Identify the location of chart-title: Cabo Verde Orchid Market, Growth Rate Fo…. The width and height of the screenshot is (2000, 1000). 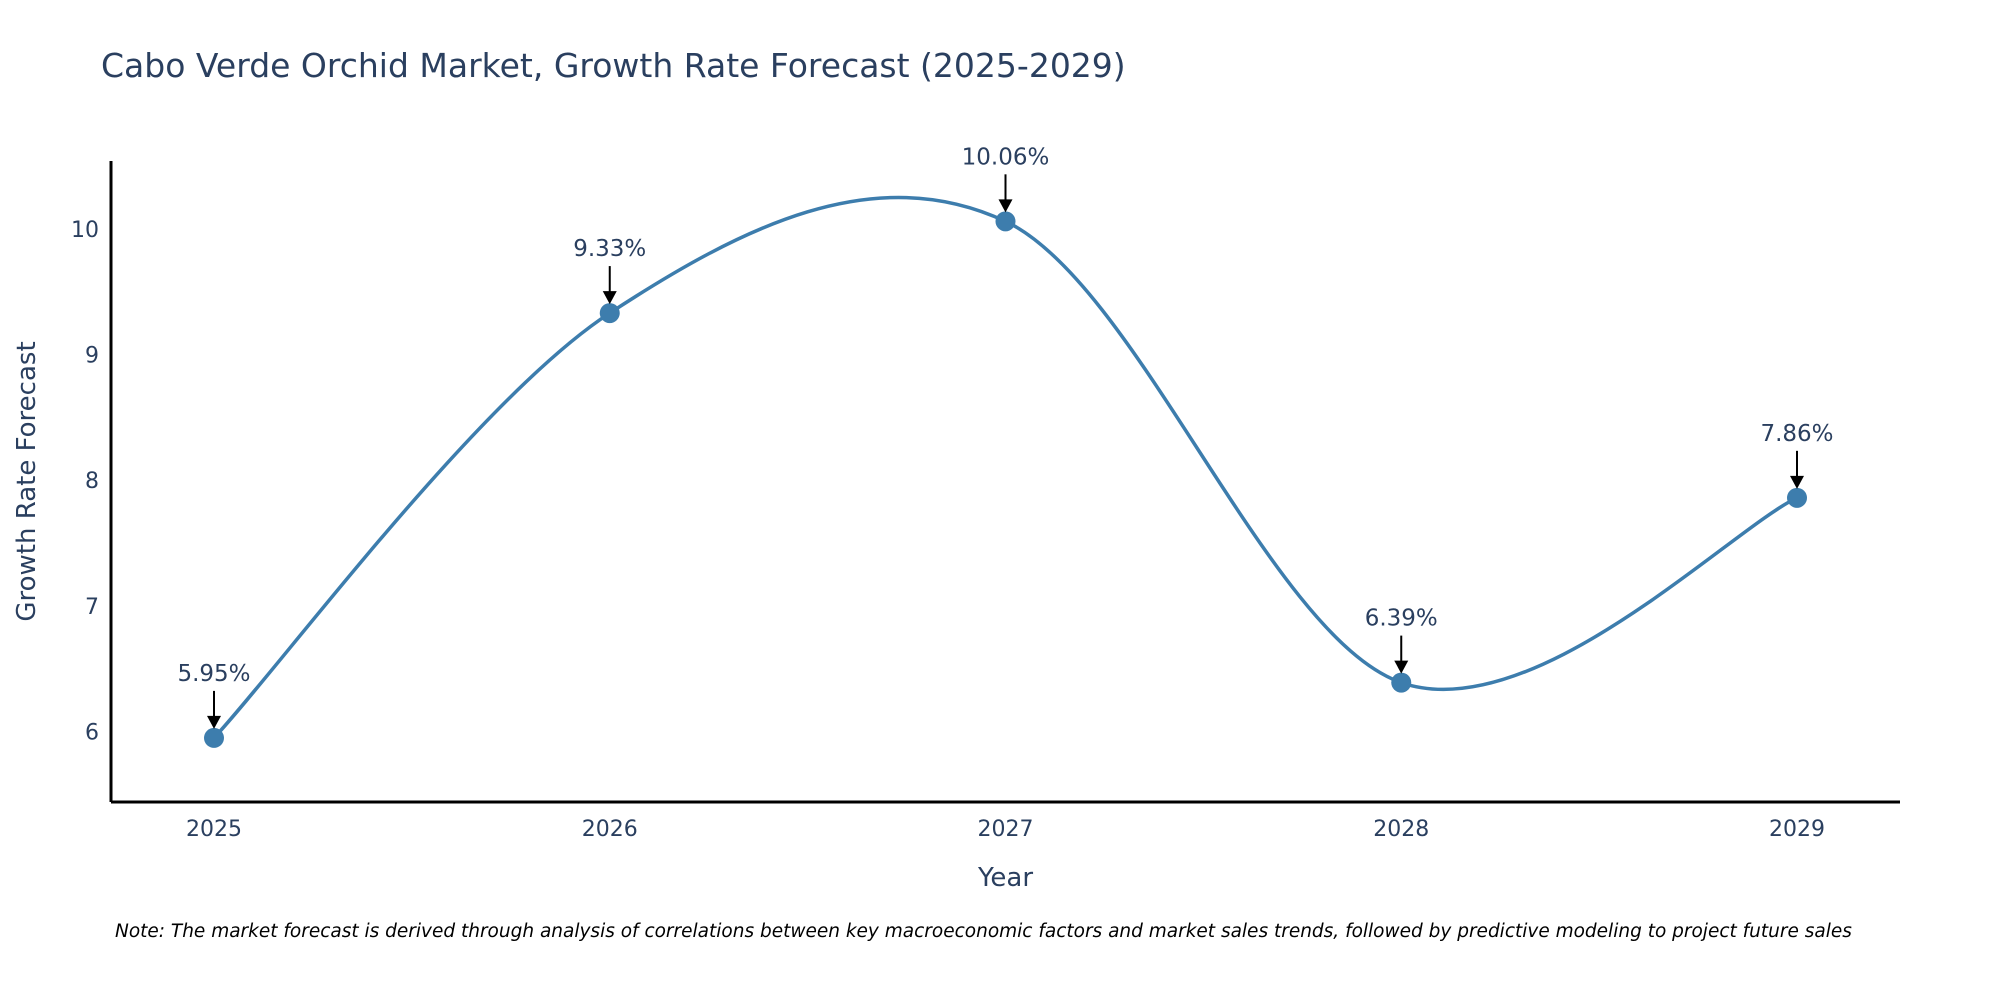
(613, 65).